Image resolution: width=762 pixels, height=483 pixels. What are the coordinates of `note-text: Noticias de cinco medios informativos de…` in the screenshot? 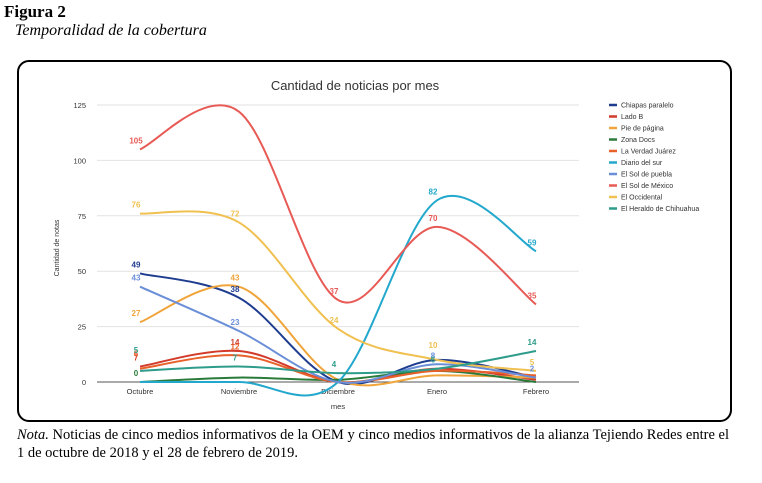 It's located at (373, 444).